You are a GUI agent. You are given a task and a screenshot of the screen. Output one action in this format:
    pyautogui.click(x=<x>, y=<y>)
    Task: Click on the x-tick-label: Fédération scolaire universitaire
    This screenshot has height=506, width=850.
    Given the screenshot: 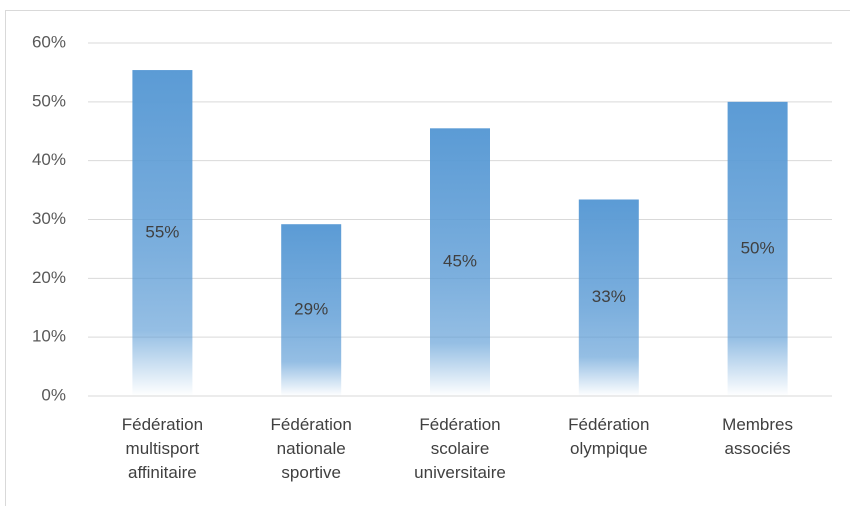 What is the action you would take?
    pyautogui.click(x=460, y=448)
    